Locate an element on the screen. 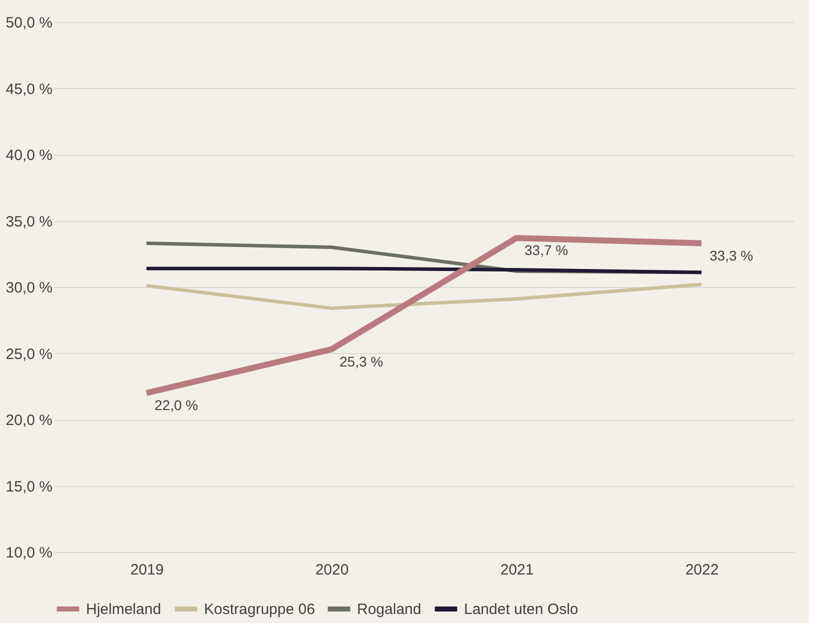 This screenshot has width=839, height=623. line-series is located at coordinates (424, 296).